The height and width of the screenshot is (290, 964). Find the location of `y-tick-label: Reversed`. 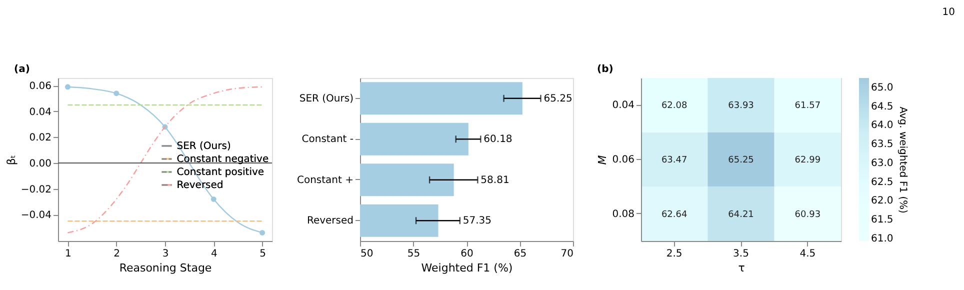

y-tick-label: Reversed is located at coordinates (330, 221).